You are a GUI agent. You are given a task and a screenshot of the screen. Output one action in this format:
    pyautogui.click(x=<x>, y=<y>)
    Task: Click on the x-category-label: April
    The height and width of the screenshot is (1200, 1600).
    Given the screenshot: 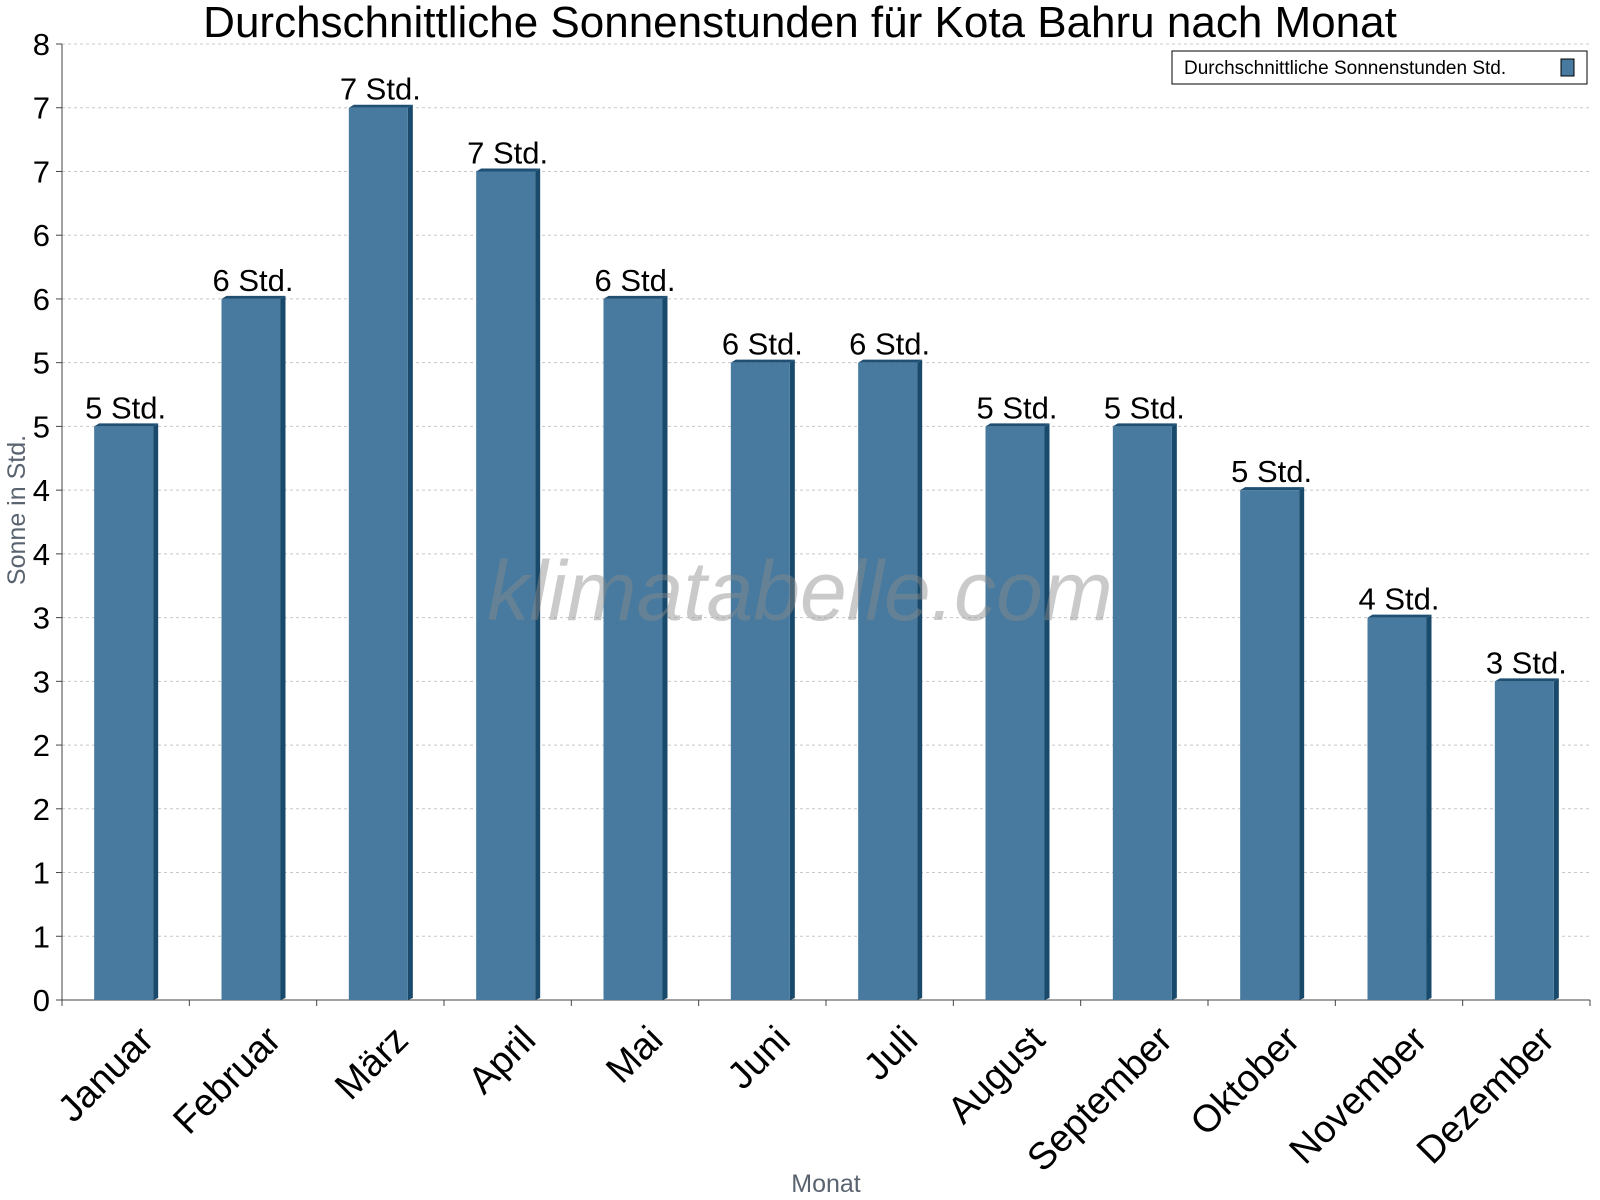 What is the action you would take?
    pyautogui.click(x=502, y=1060)
    